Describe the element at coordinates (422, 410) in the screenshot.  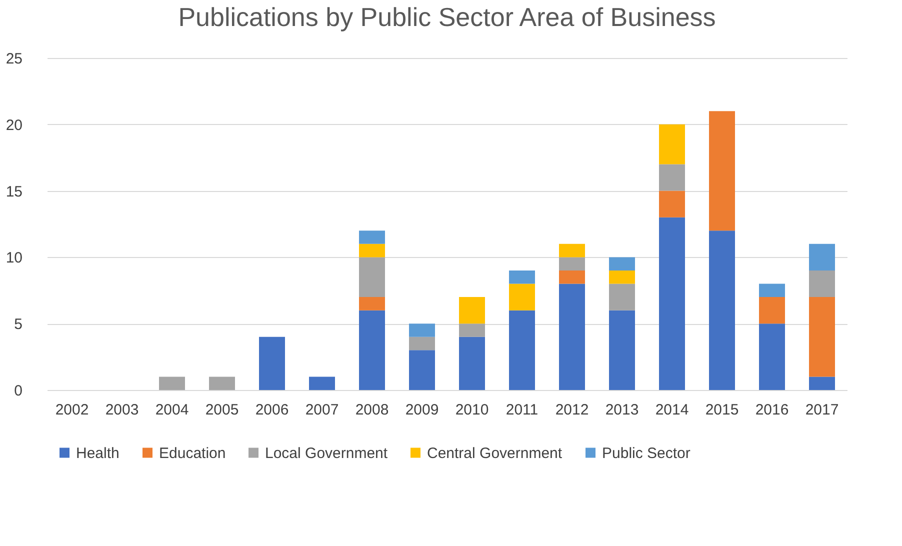
I see `x-tick-label: 2009` at that location.